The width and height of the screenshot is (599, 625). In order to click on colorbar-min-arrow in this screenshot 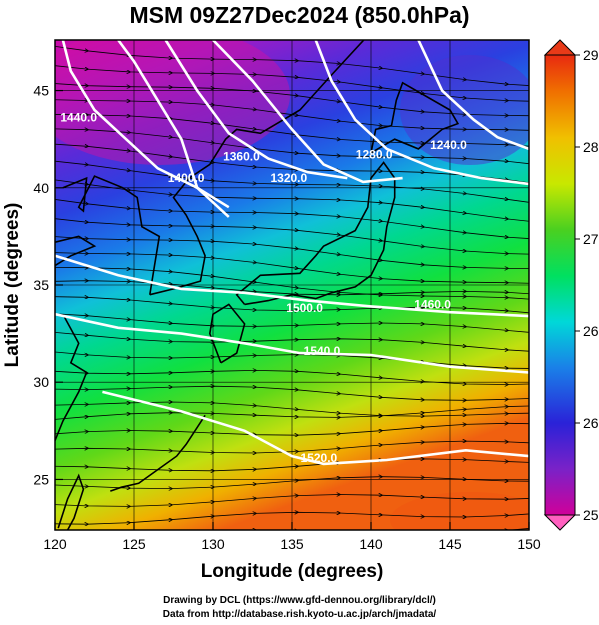, I will do `click(560, 522)`.